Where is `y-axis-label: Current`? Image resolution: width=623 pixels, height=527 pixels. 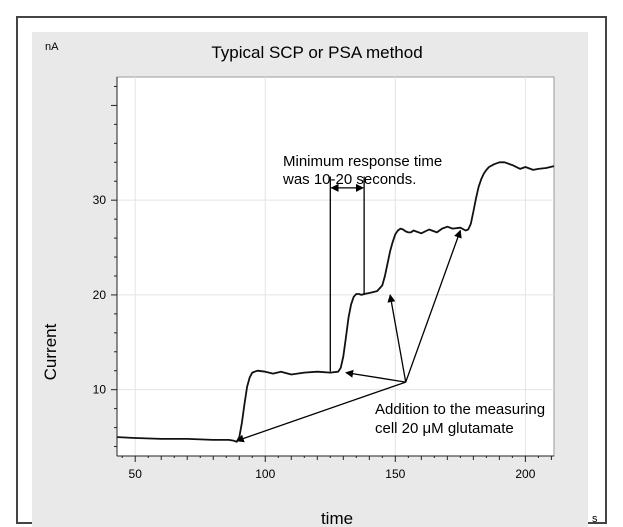
y-axis-label: Current is located at coordinates (50, 351).